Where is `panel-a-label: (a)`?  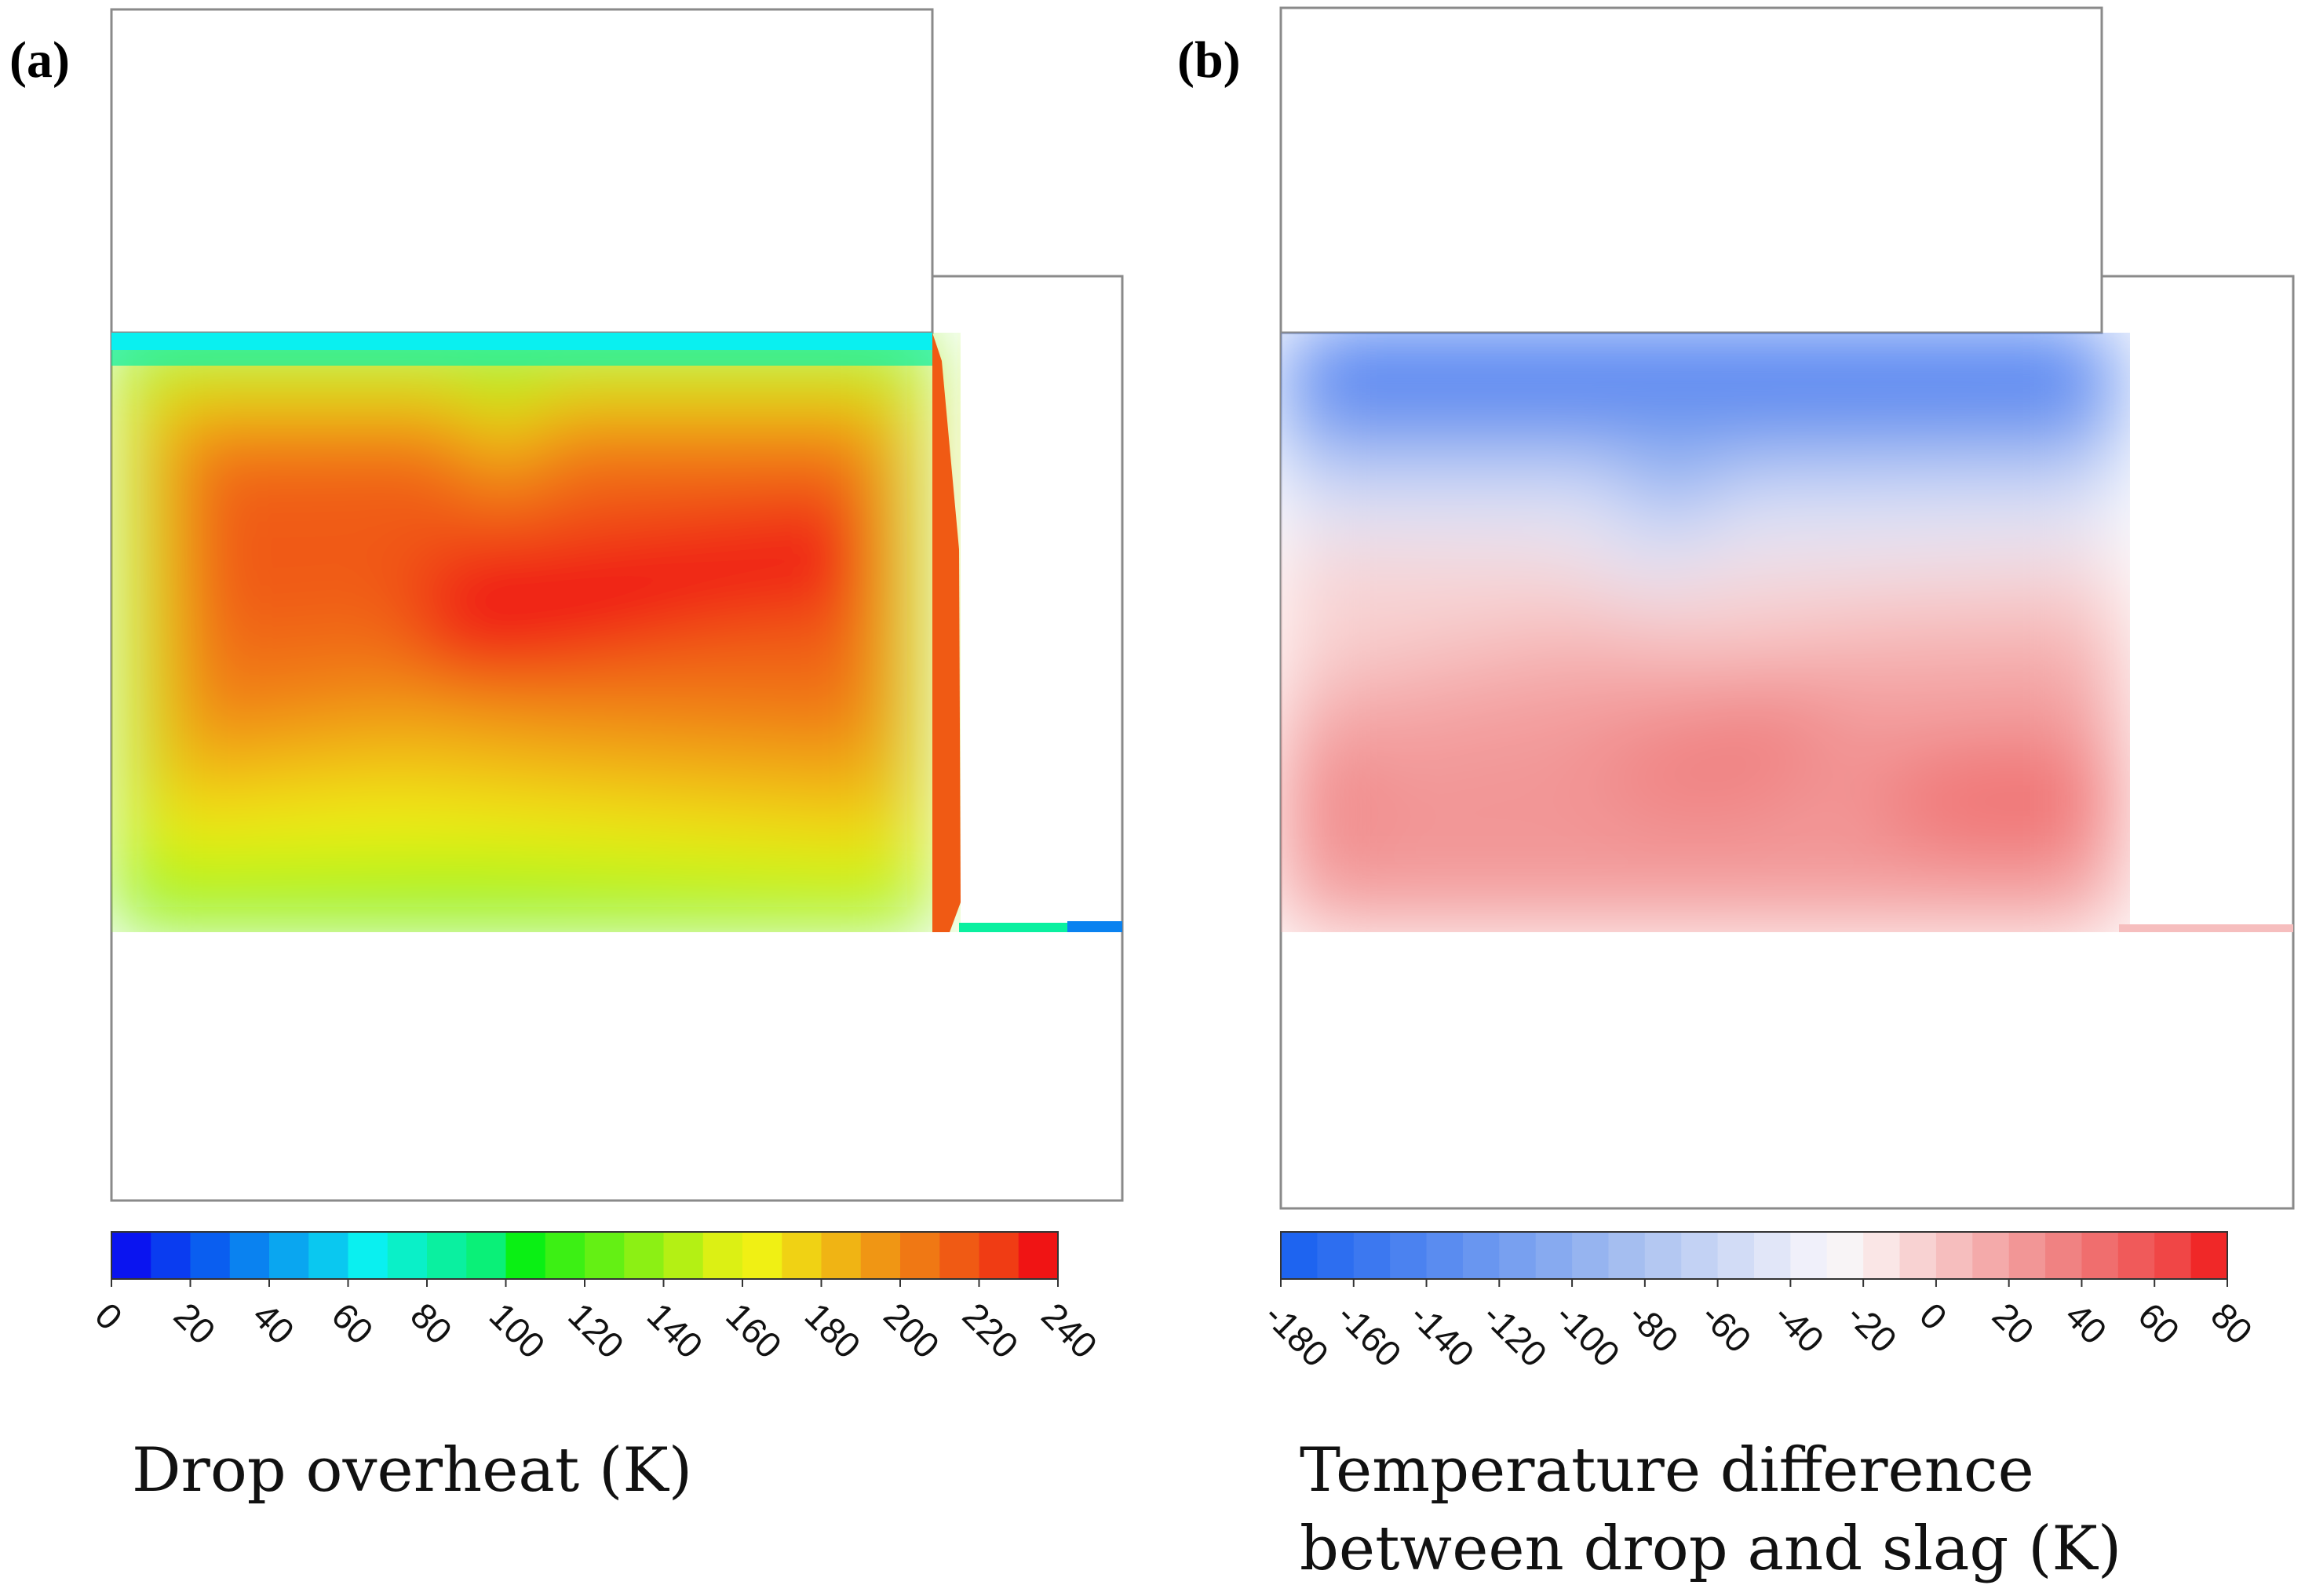 panel-a-label: (a) is located at coordinates (39, 60).